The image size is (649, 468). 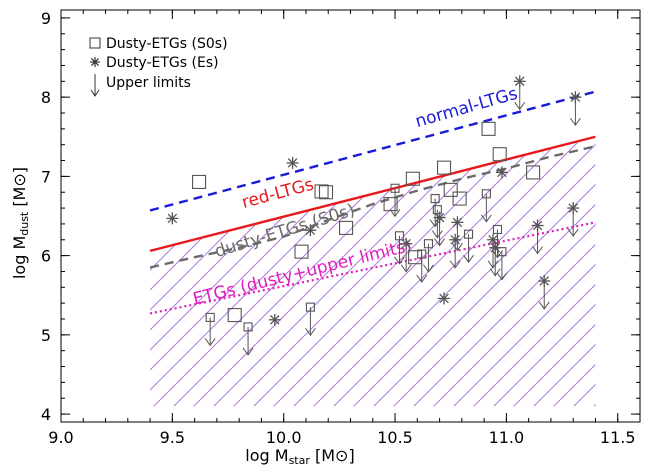 What do you see at coordinates (507, 437) in the screenshot?
I see `x-tick-label: 11.0` at bounding box center [507, 437].